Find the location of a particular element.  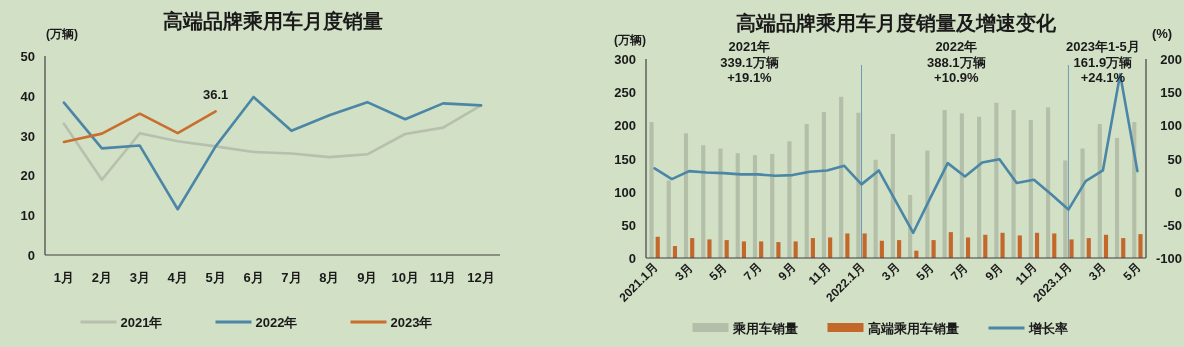

y-tick-label: 150 is located at coordinates (625, 159).